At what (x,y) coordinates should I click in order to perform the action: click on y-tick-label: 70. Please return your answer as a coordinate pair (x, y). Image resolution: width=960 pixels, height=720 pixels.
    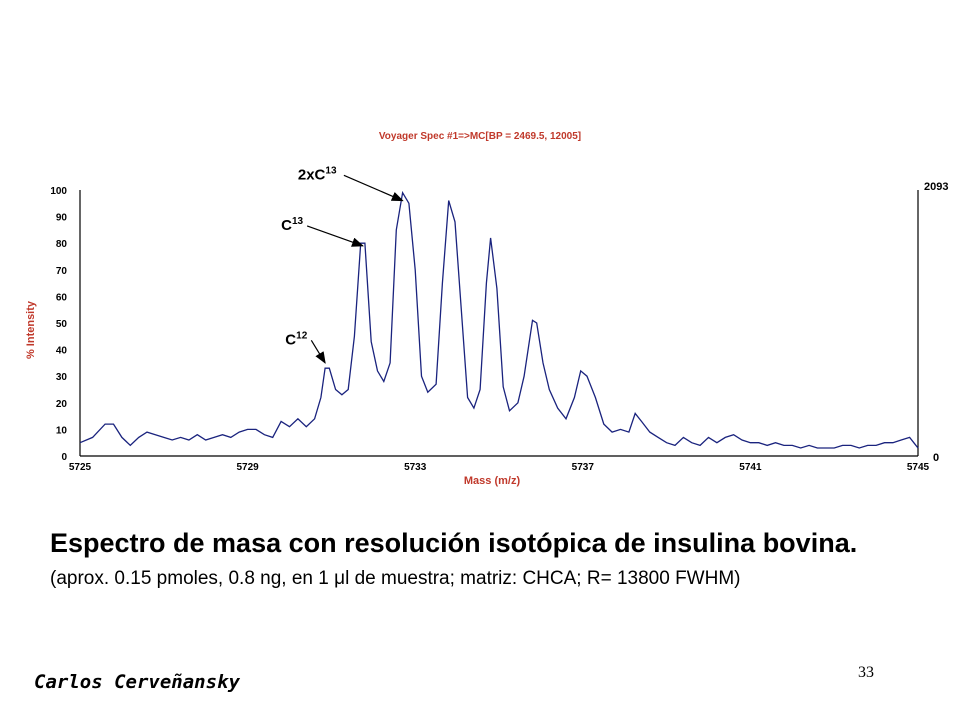
    Looking at the image, I should click on (62, 271).